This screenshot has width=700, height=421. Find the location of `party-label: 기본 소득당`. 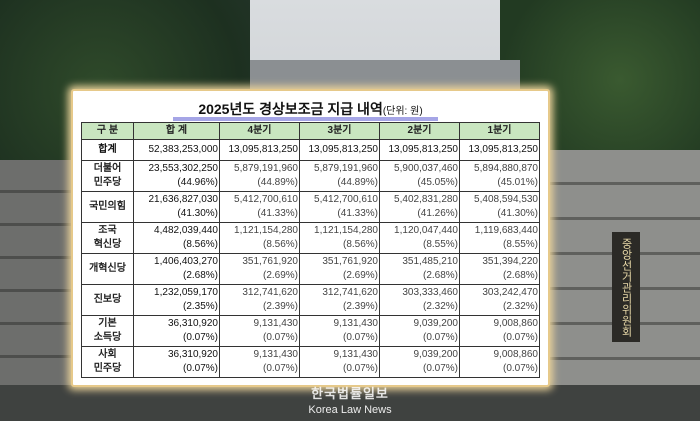

party-label: 기본 소득당 is located at coordinates (107, 331).